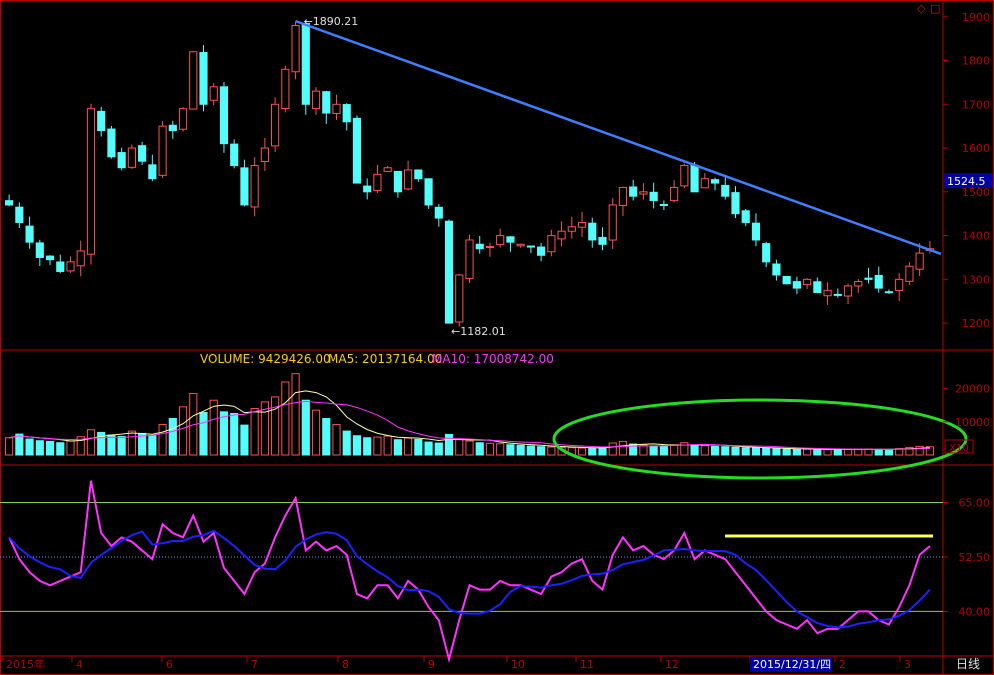 This screenshot has height=675, width=994. What do you see at coordinates (976, 17) in the screenshot?
I see `price-tick-label: 1900` at bounding box center [976, 17].